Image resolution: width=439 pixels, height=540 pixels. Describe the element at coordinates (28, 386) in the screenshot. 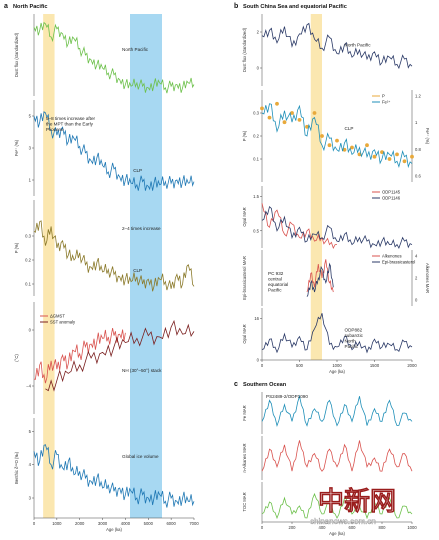

I see `y-tick-label-a4-0: −4` at that location.